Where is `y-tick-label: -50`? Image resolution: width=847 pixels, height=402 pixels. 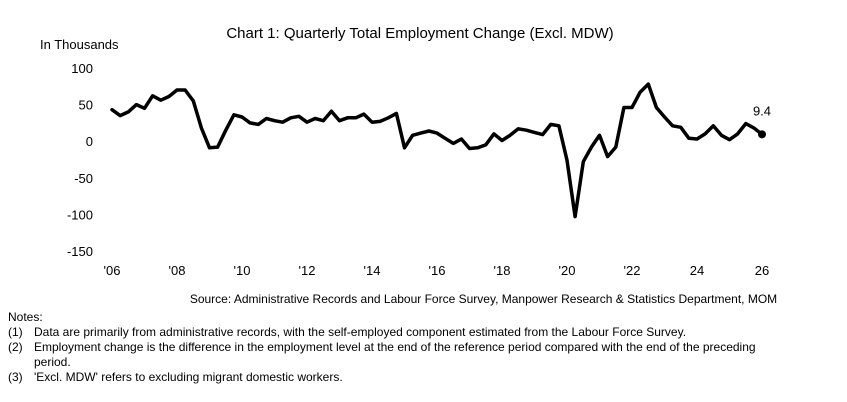 y-tick-label: -50 is located at coordinates (83, 178).